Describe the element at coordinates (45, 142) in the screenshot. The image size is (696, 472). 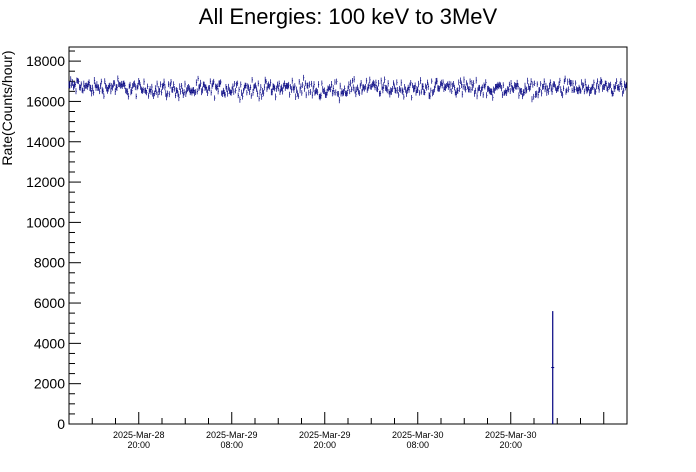
I see `y-tick-label: 14000` at that location.